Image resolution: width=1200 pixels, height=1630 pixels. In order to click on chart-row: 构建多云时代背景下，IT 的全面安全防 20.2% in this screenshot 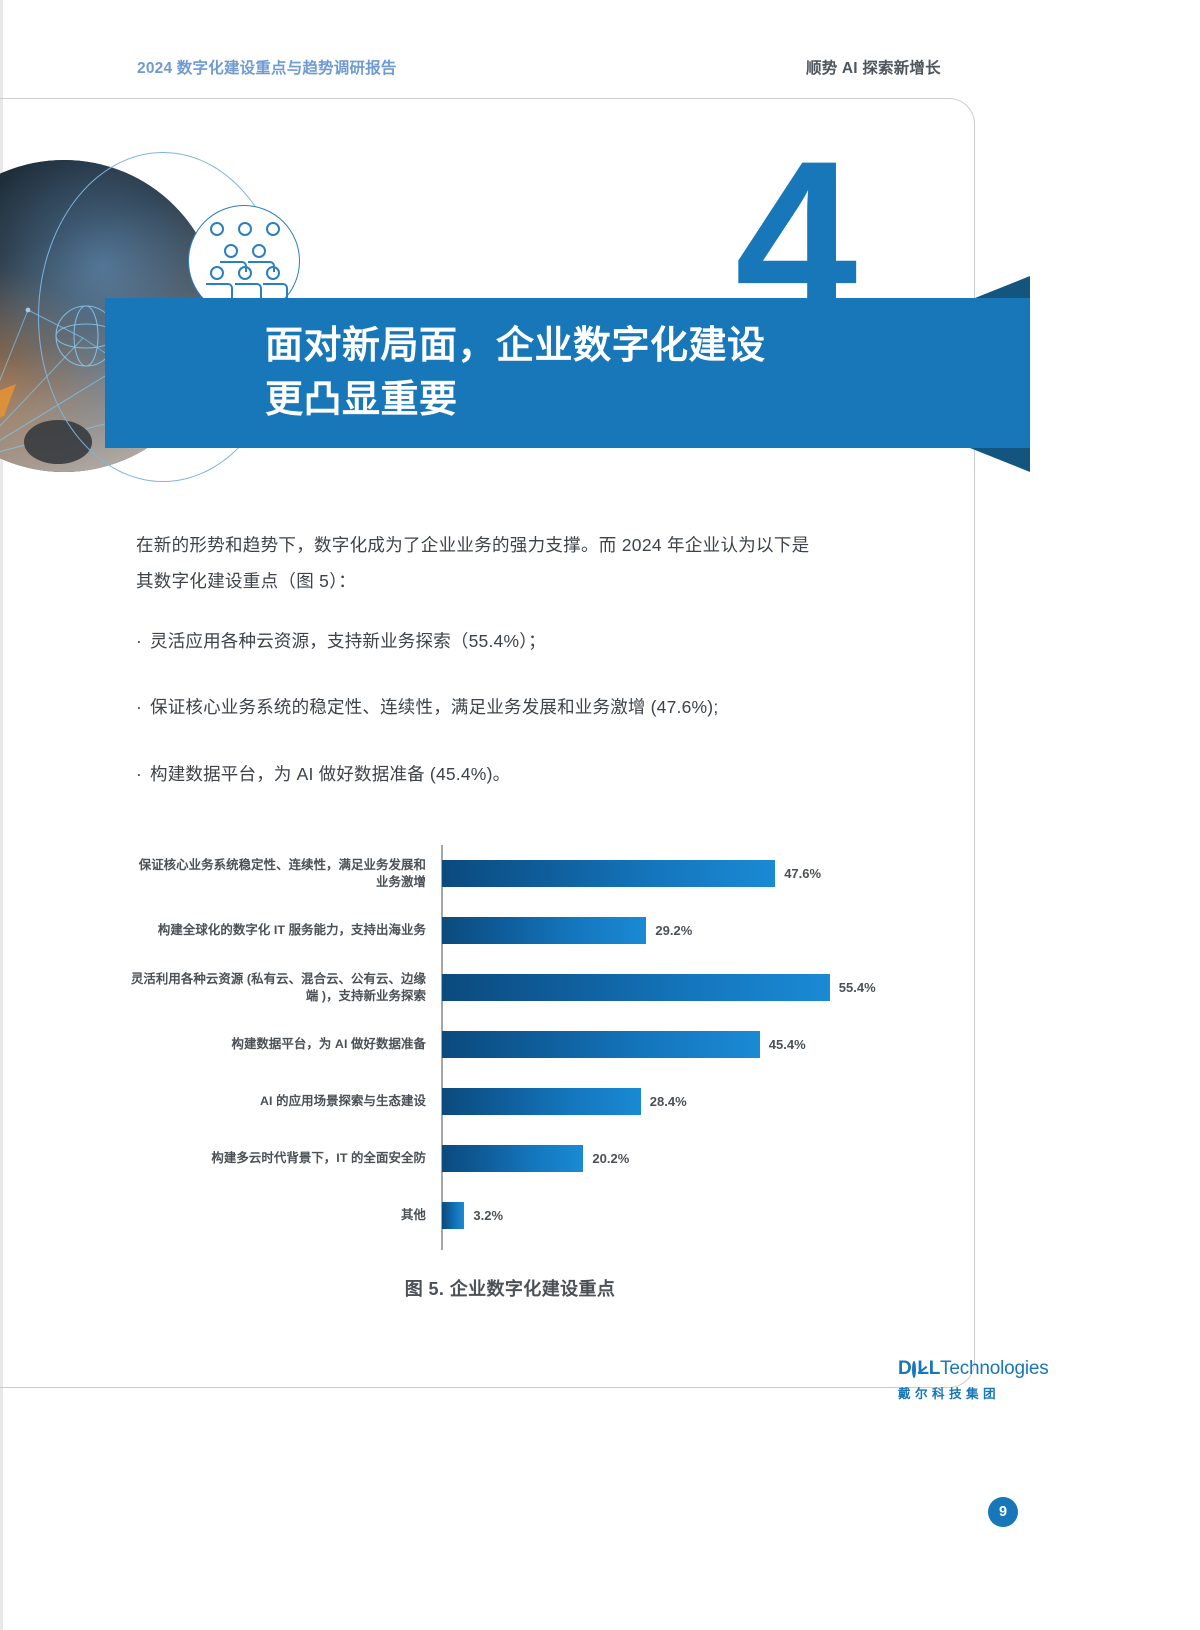, I will do `click(510, 1158)`.